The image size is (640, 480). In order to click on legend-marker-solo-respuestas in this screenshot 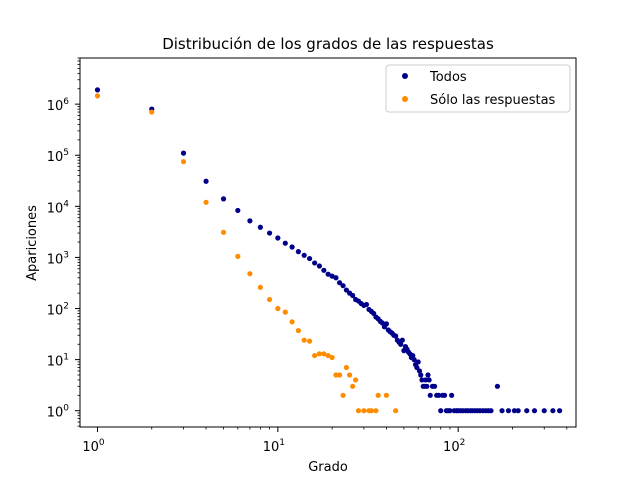, I will do `click(405, 99)`.